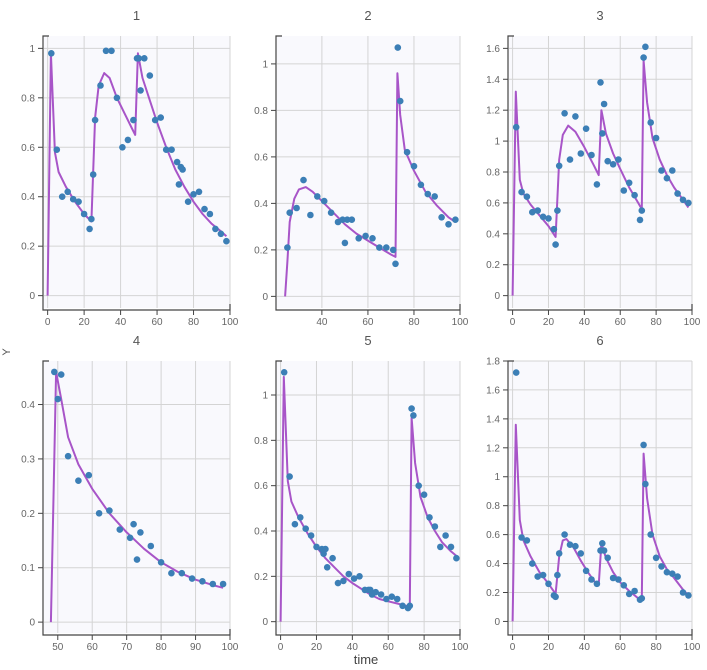  I want to click on y-tick-label: 1.4, so click(493, 80).